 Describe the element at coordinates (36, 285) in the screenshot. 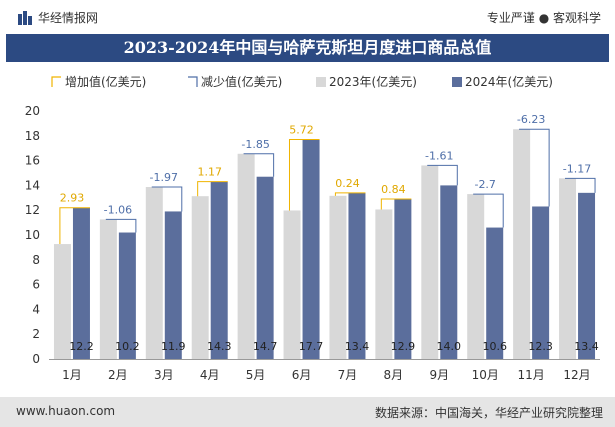

I see `y-tick-label: 6` at that location.